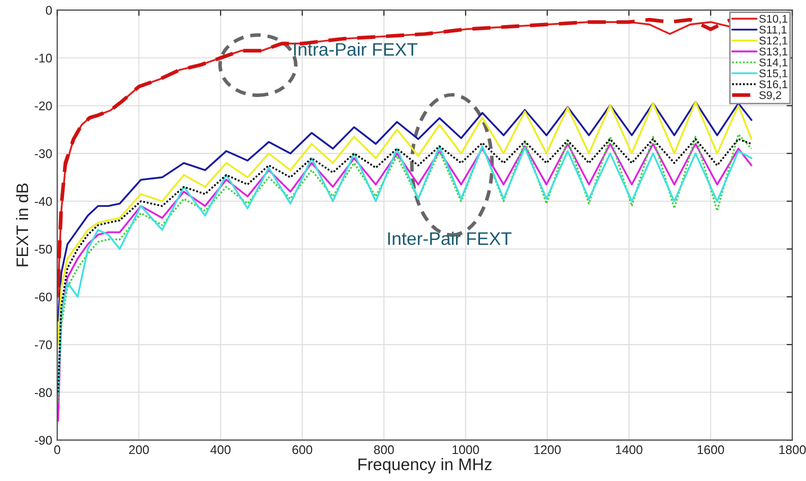 The width and height of the screenshot is (806, 481). I want to click on legend-label: S14,1, so click(773, 63).